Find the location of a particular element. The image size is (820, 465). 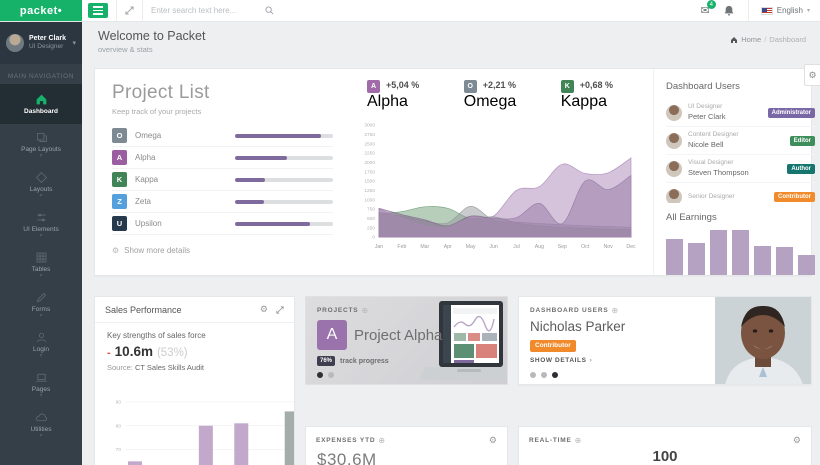

sales-bar-chart: 102030405060708090 is located at coordinates (205, 432).